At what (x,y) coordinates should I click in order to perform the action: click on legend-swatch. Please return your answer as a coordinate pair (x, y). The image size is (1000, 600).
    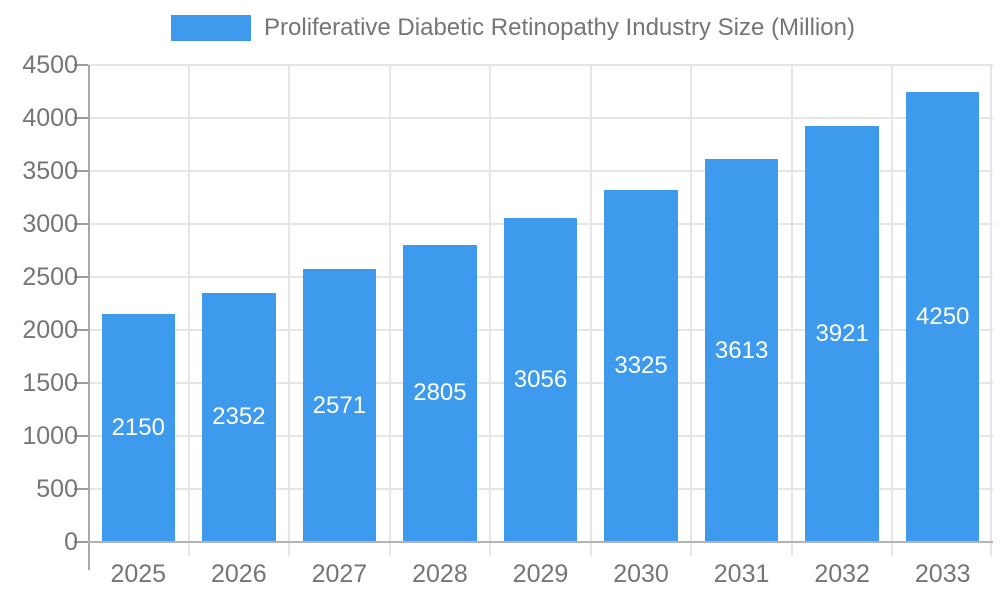
    Looking at the image, I should click on (211, 28).